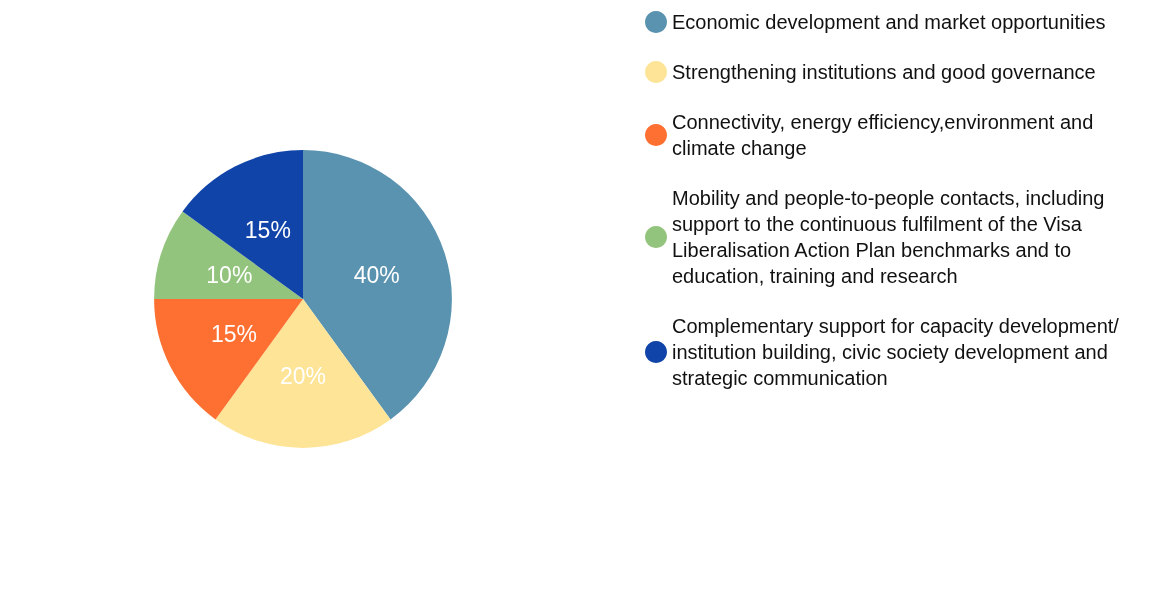 The width and height of the screenshot is (1175, 598). I want to click on legend-label: Connectivity, energy efficiency,environment and climate change, so click(885, 135).